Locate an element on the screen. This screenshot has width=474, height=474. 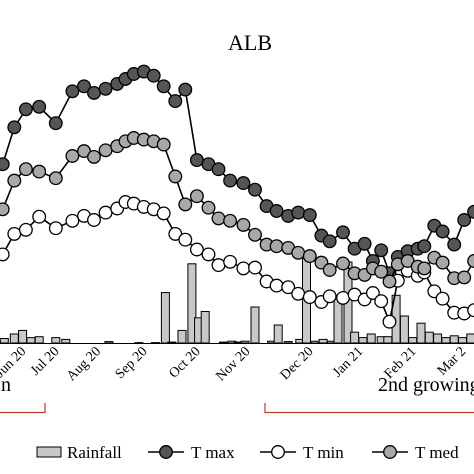
legend-rainfall-label: Rainfall is located at coordinates (94, 452).